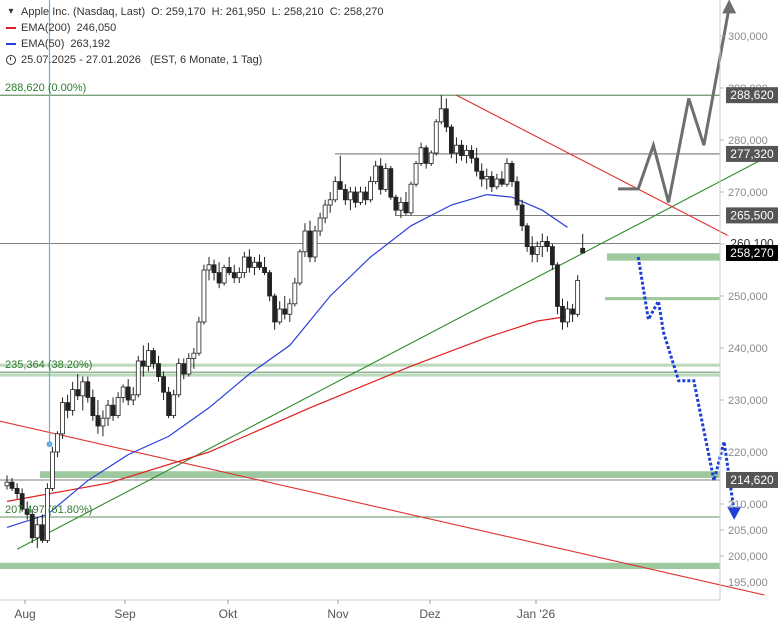 Image resolution: width=780 pixels, height=625 pixels. Describe the element at coordinates (748, 453) in the screenshot. I see `y-tick-label: 220,000` at that location.